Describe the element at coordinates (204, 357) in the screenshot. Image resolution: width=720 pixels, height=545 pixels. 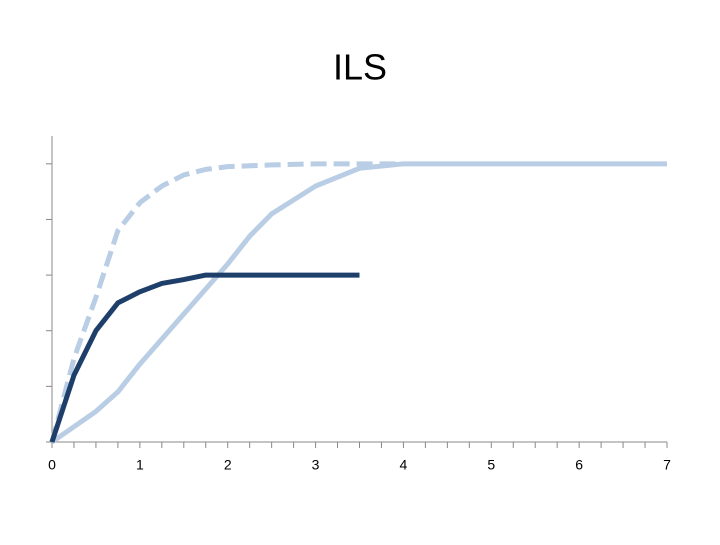
I see `series-line` at that location.